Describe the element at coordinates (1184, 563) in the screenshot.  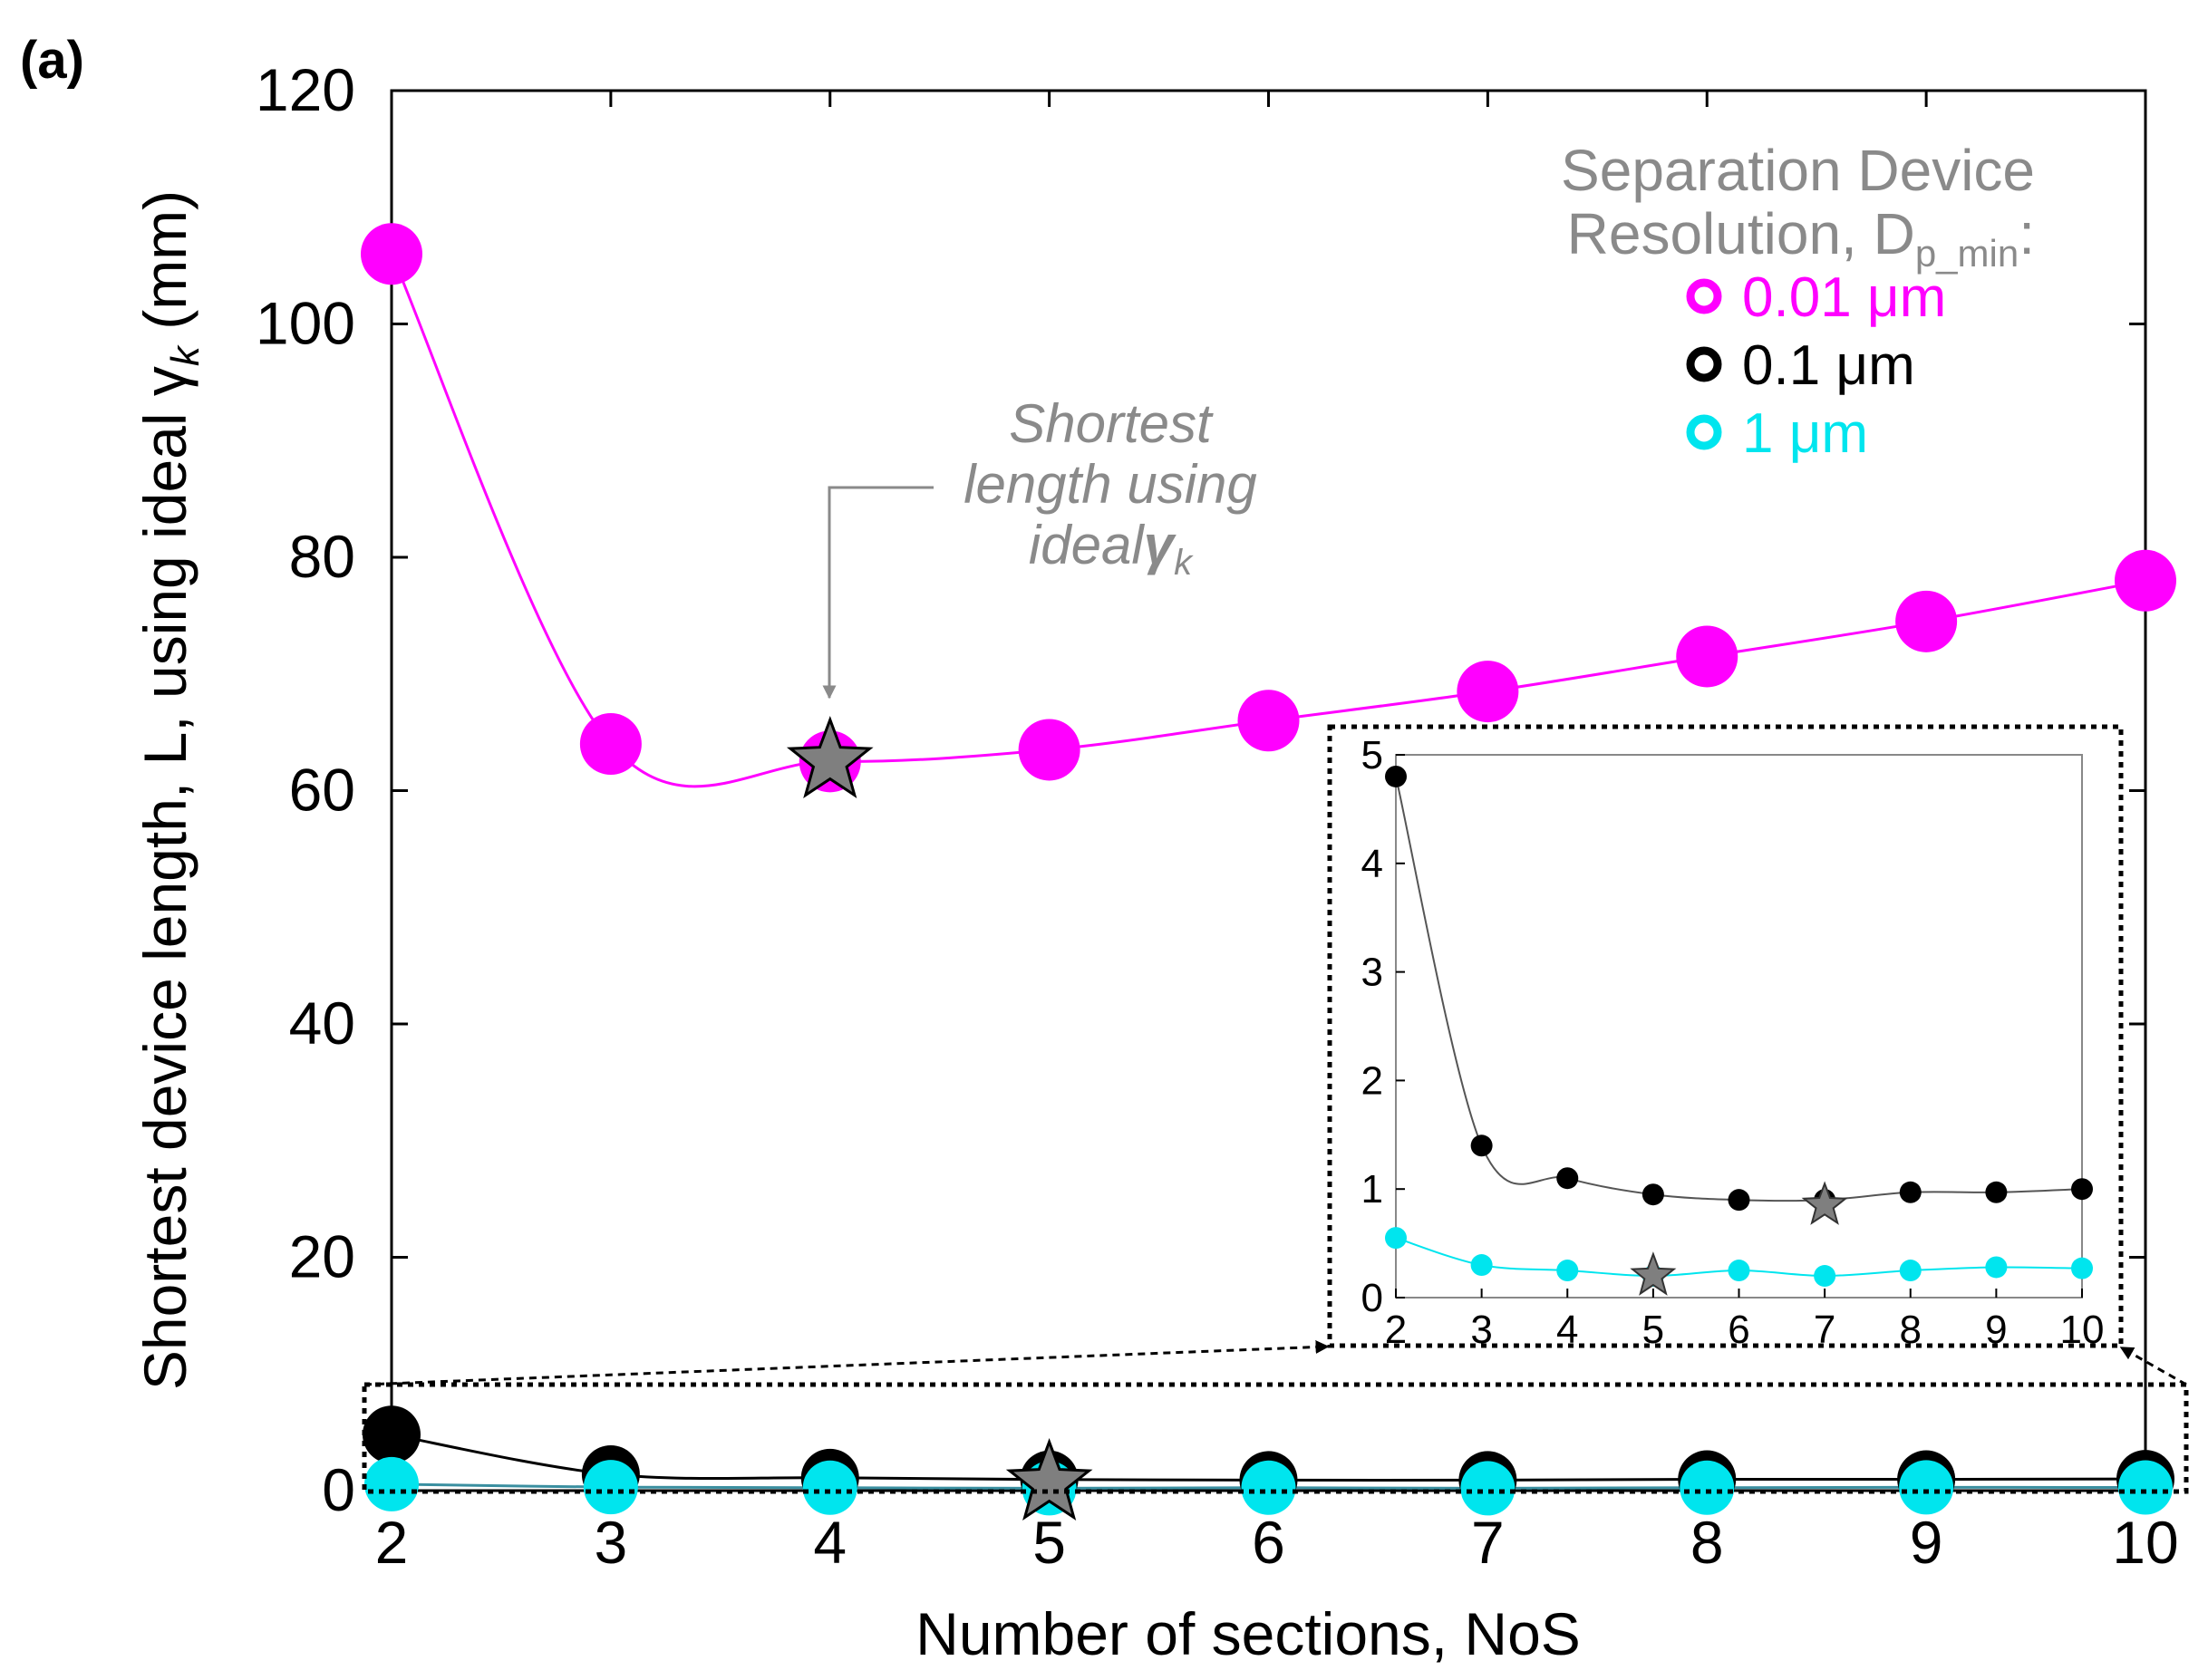
I see `annotation-gamma-sub: k` at that location.